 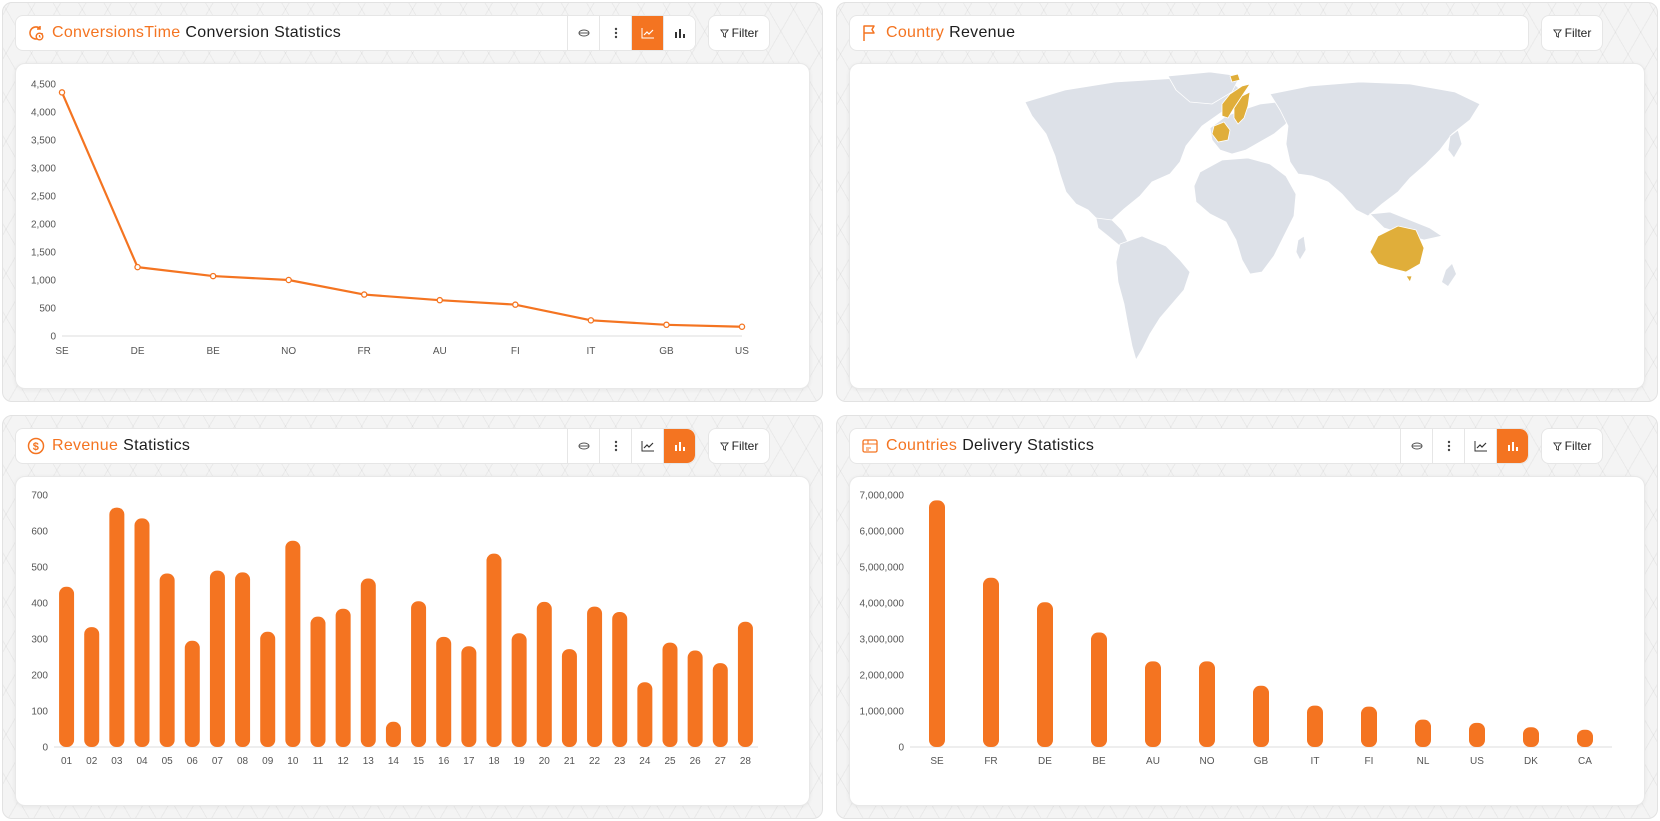 What do you see at coordinates (1242, 108) in the screenshot?
I see `map-country-se` at bounding box center [1242, 108].